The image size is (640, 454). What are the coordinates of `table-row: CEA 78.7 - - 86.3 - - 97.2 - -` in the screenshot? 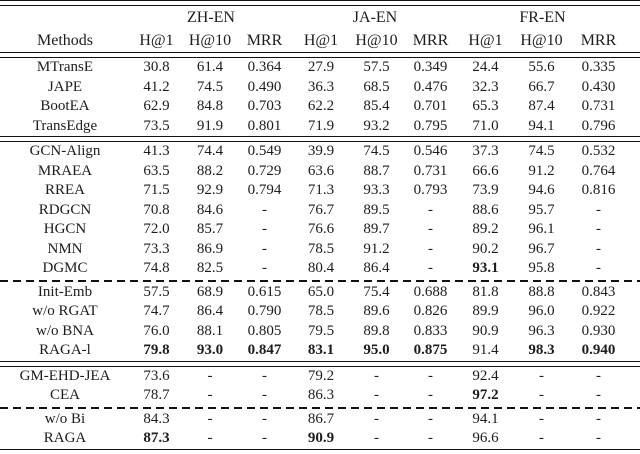 It's located at (320, 396).